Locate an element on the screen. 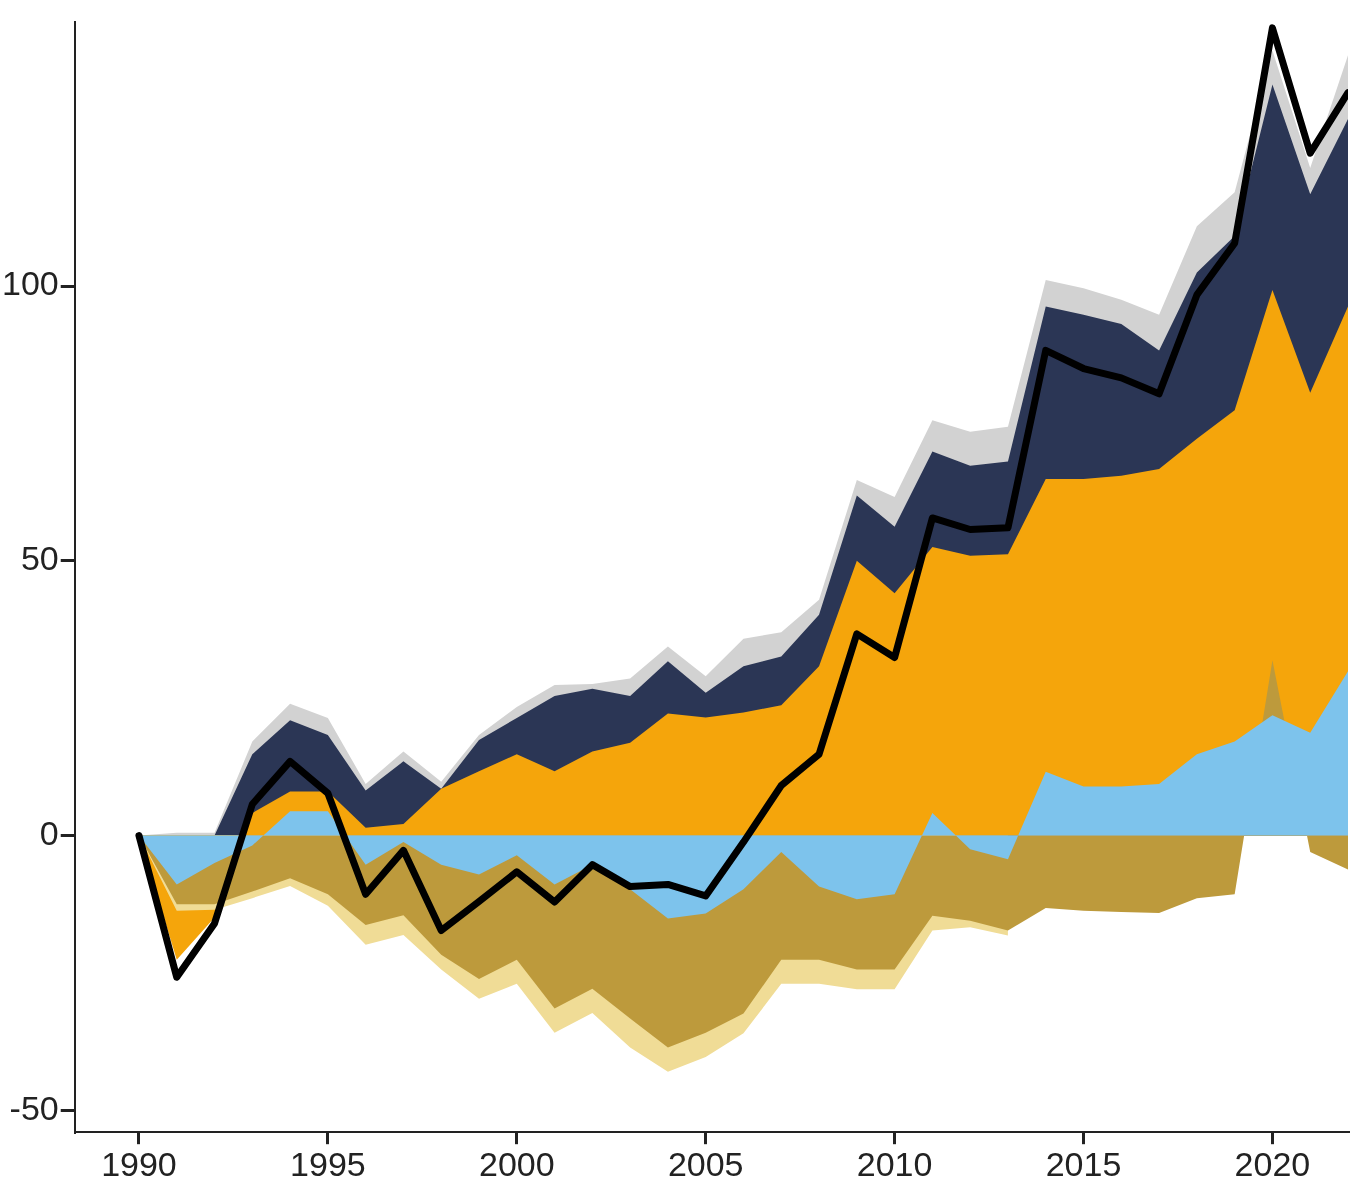  x-tick-label: 2005 is located at coordinates (705, 1163).